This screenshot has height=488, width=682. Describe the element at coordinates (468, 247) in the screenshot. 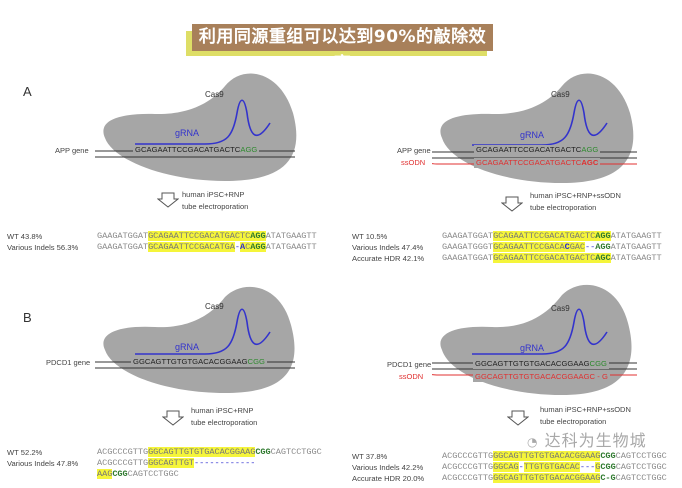

I see `sequence-segment-plain: GAAGATGGGT` at that location.